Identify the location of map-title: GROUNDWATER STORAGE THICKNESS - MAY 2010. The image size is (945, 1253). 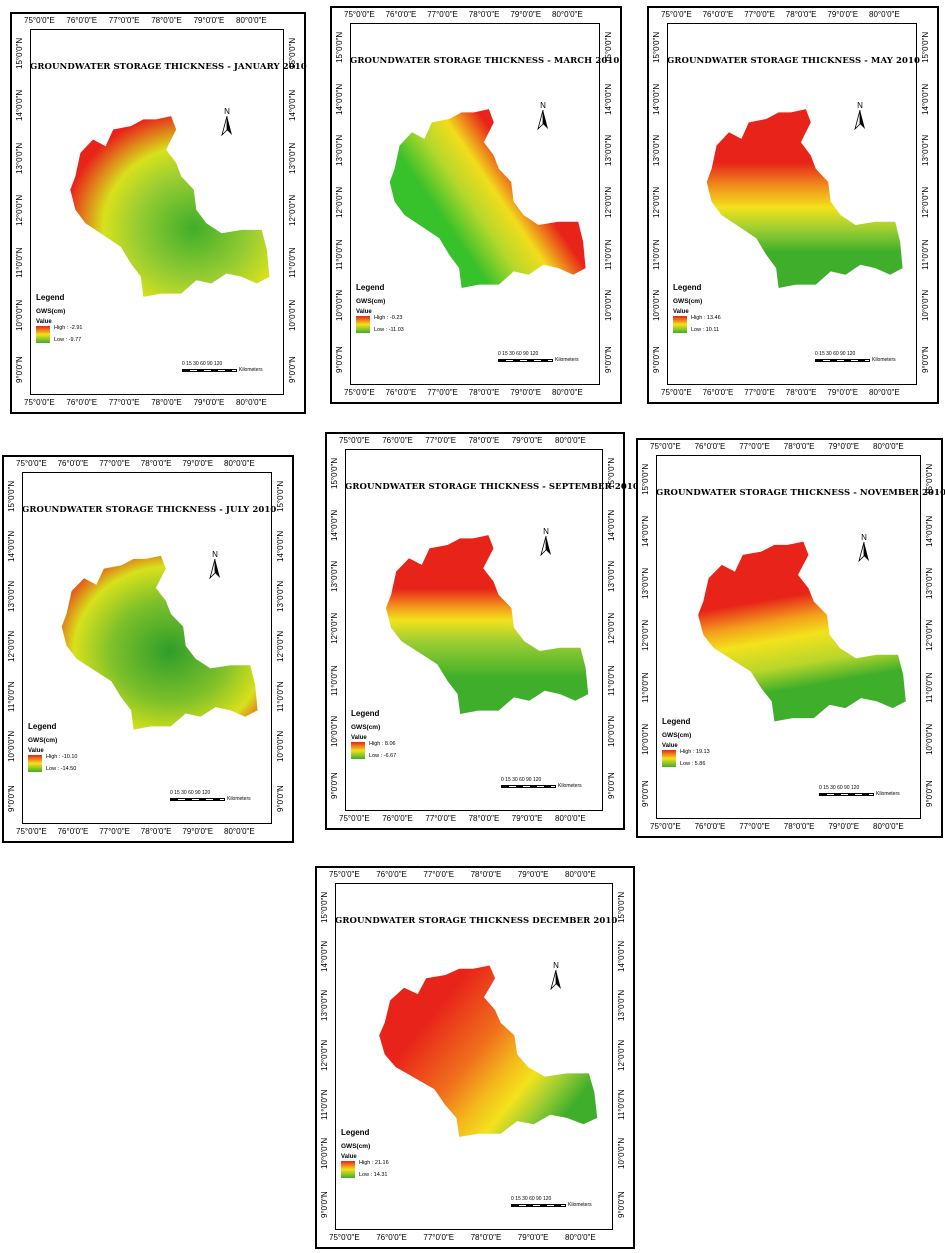
(793, 61).